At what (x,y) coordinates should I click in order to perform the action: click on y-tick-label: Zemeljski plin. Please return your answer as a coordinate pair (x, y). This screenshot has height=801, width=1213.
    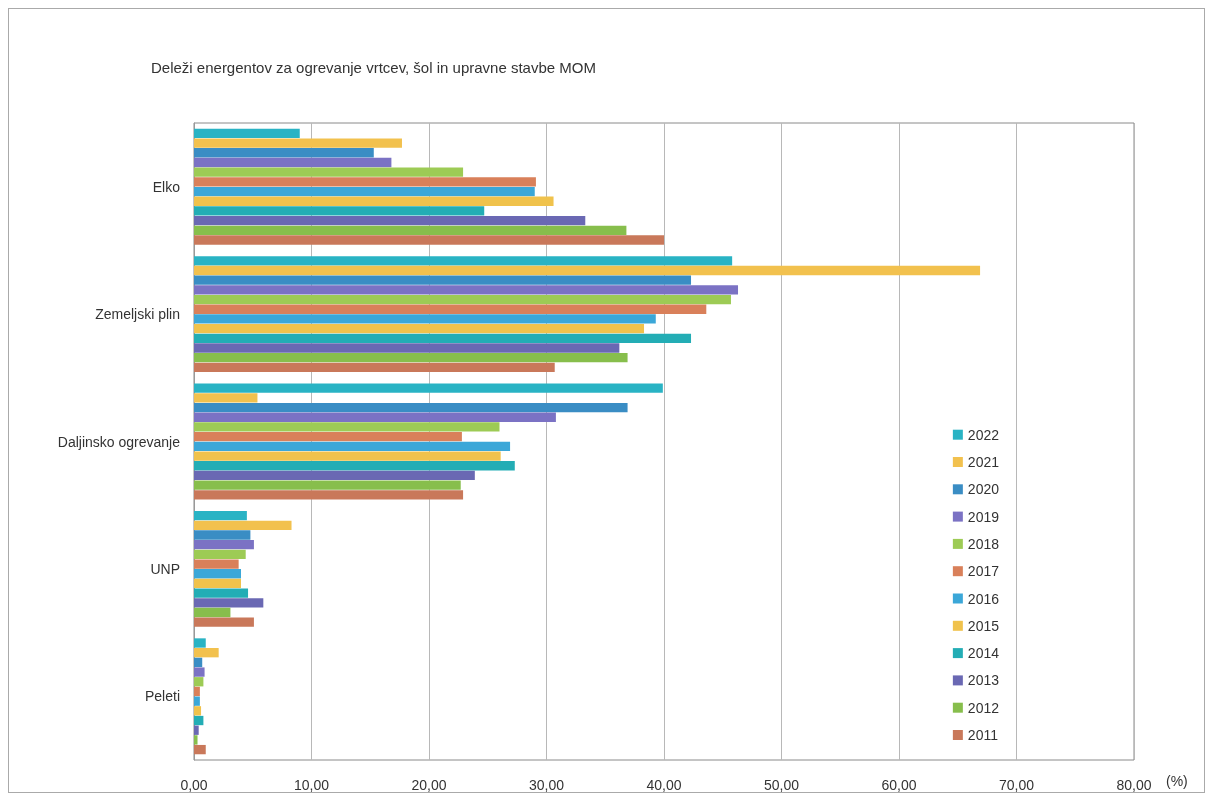
    Looking at the image, I should click on (137, 314).